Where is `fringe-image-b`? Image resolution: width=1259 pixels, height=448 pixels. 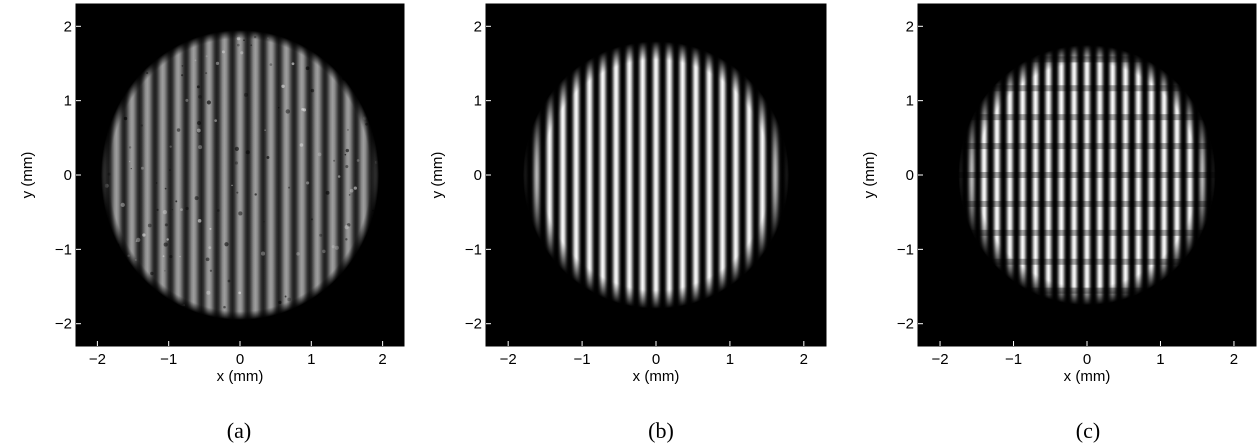 fringe-image-b is located at coordinates (656, 175).